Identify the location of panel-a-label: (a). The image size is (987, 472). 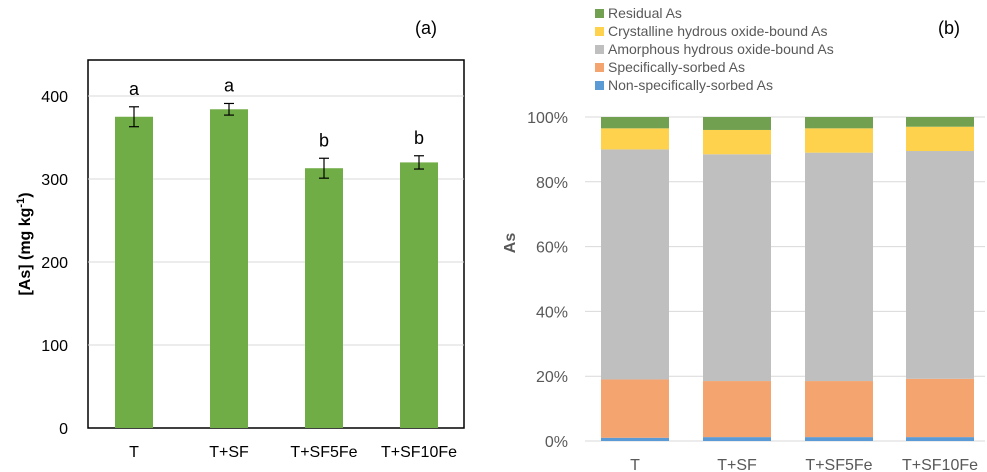
(426, 28).